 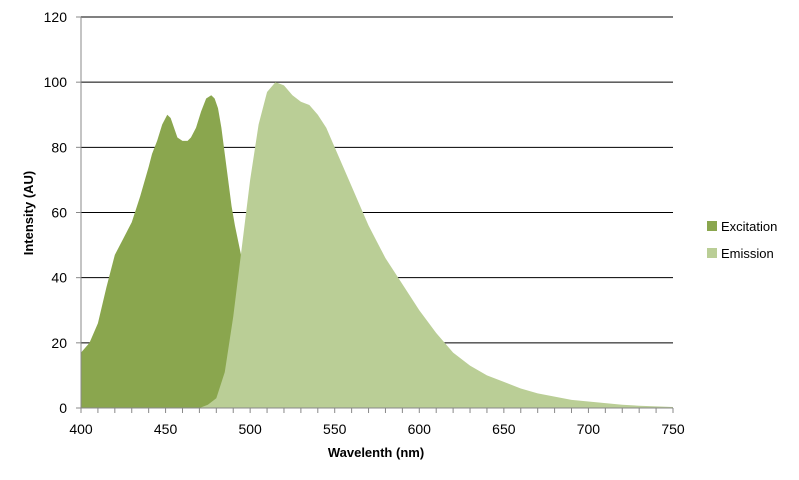 What do you see at coordinates (504, 429) in the screenshot?
I see `x-tick-label: 650` at bounding box center [504, 429].